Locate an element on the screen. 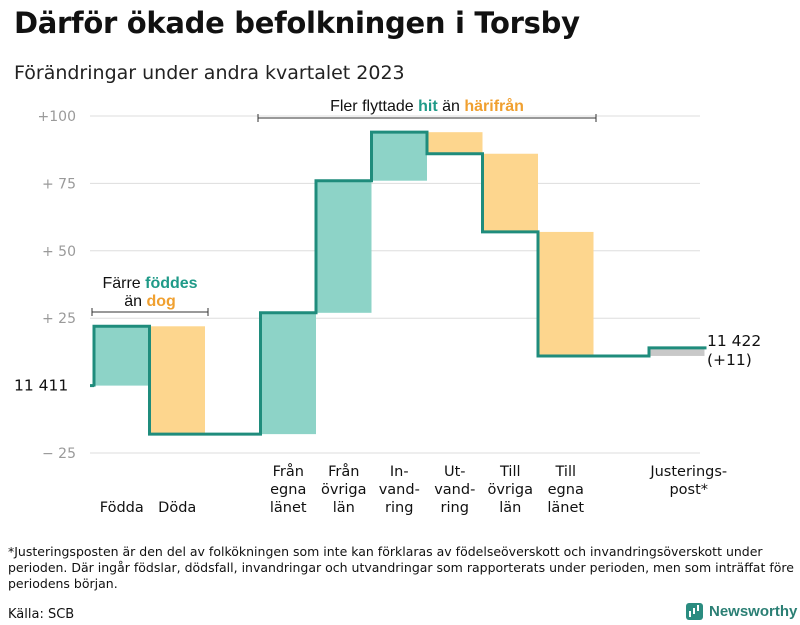 The height and width of the screenshot is (625, 800). bar-utvandring is located at coordinates (455, 143).